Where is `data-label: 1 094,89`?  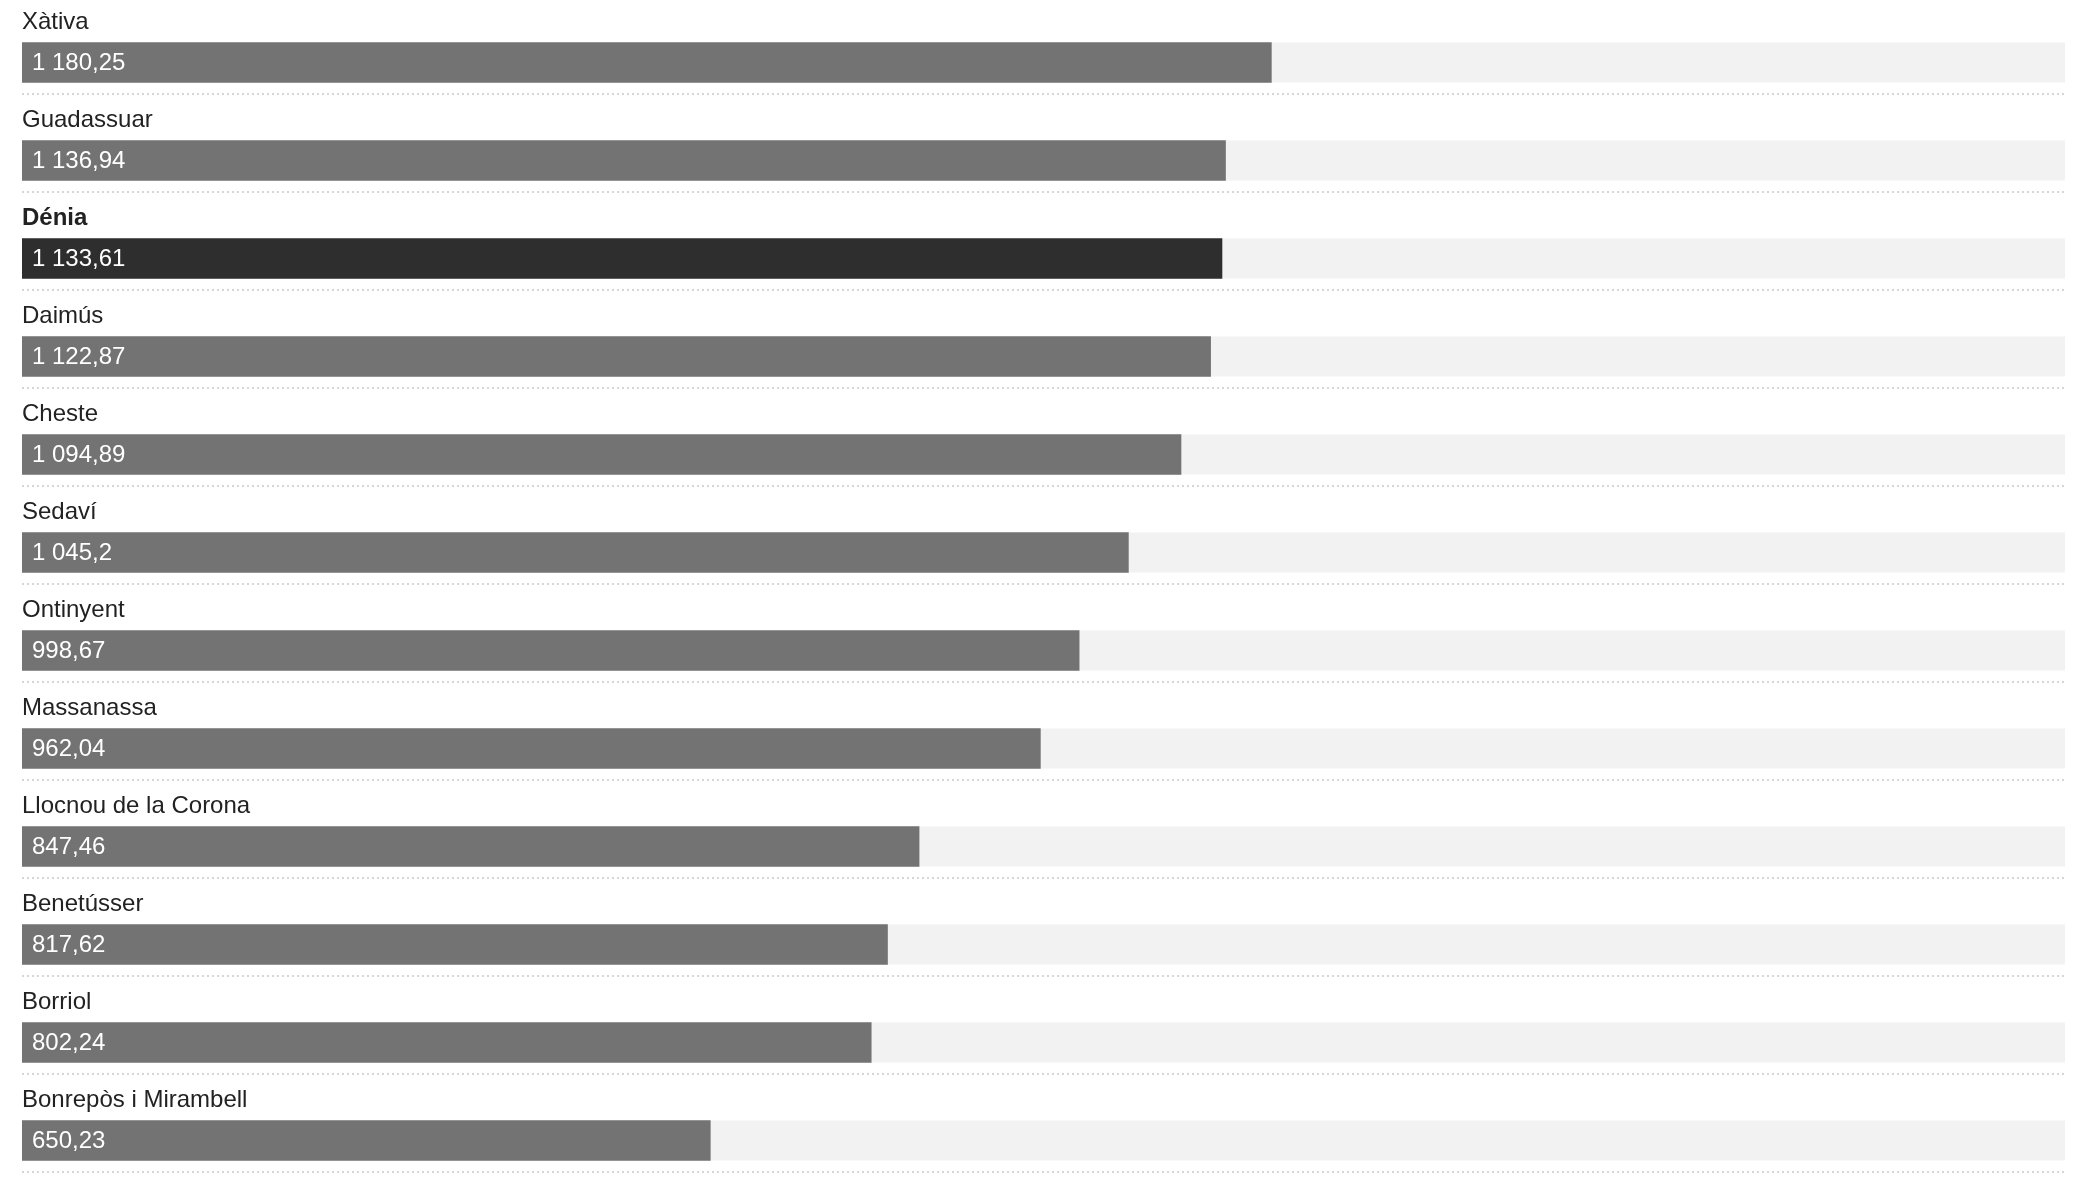
data-label: 1 094,89 is located at coordinates (79, 454).